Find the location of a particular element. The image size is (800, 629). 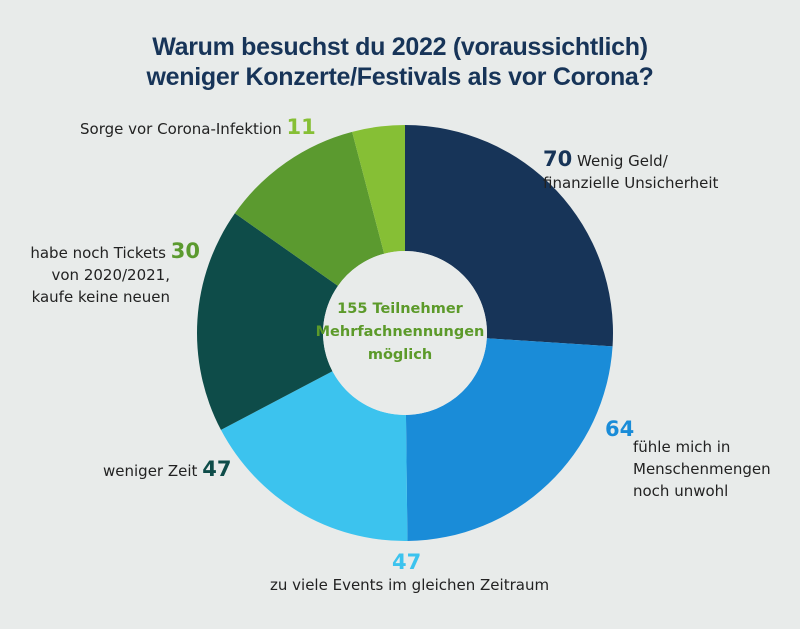

label-menschenmengen: fühle mich in Menschenmengen noch unwohl is located at coordinates (702, 469).